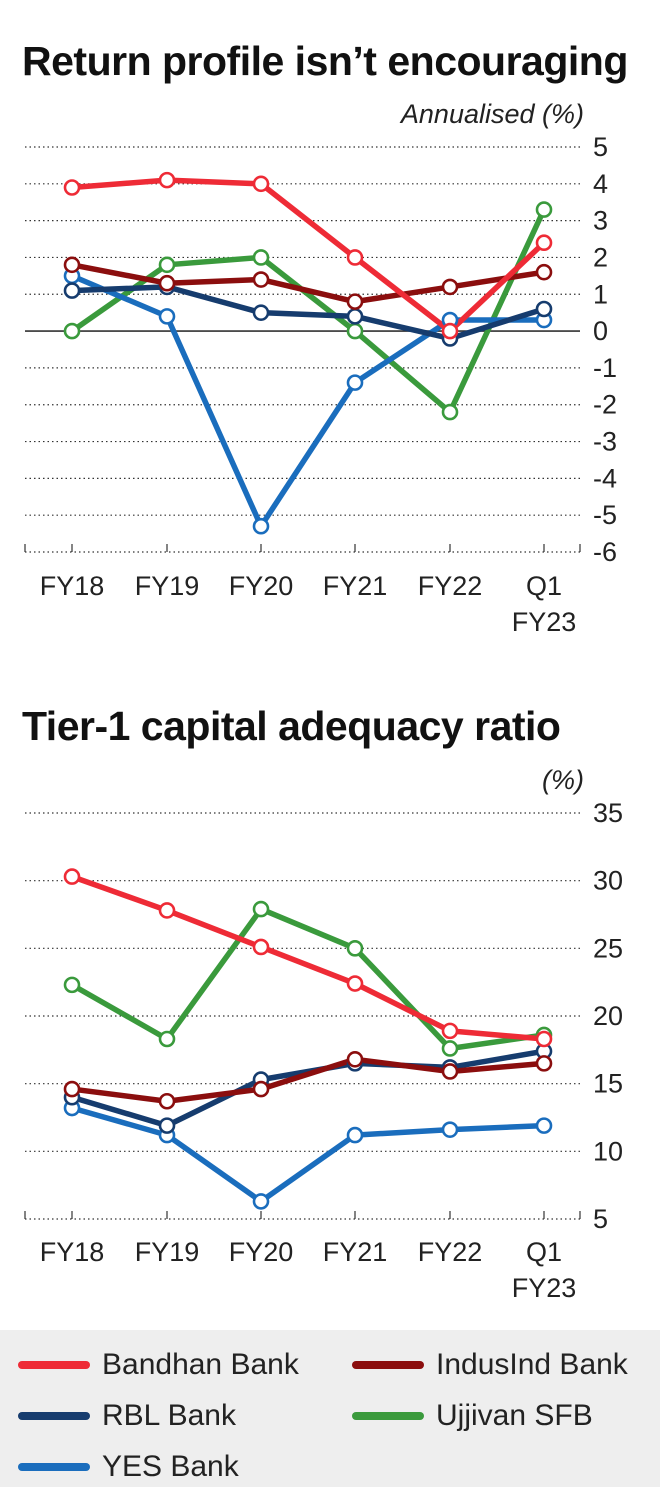  I want to click on y-tick-label: 35, so click(608, 813).